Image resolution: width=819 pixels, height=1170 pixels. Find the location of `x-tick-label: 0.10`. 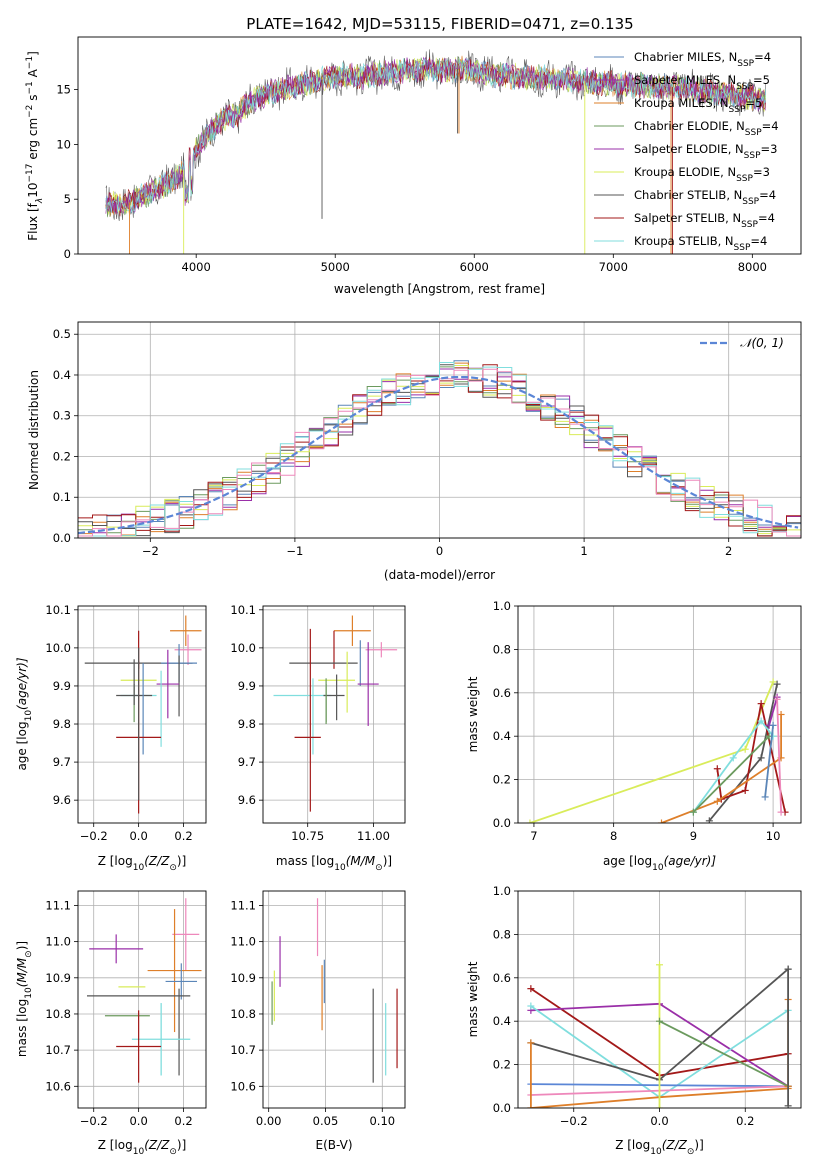

x-tick-label: 0.10 is located at coordinates (382, 1121).